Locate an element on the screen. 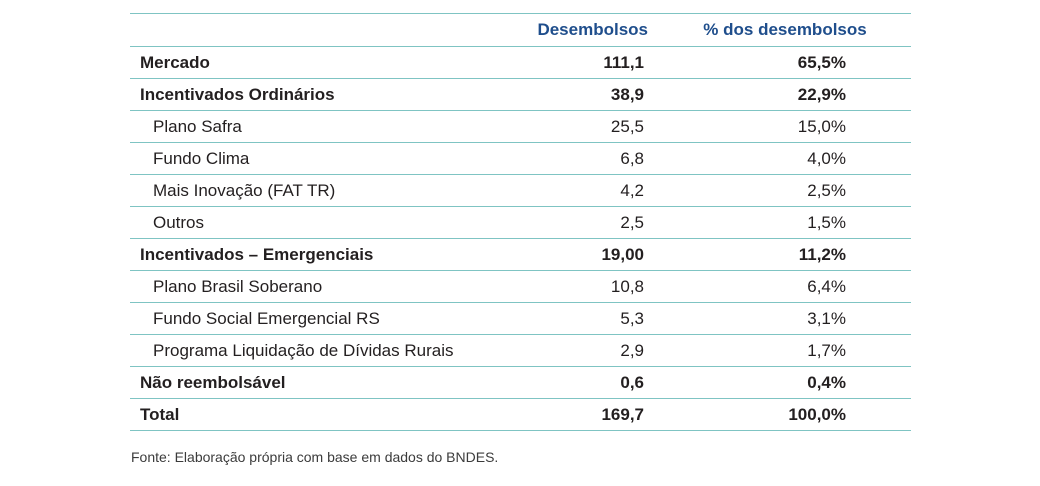 Image resolution: width=1040 pixels, height=486 pixels. row-percent-value: 22,9% is located at coordinates (821, 94).